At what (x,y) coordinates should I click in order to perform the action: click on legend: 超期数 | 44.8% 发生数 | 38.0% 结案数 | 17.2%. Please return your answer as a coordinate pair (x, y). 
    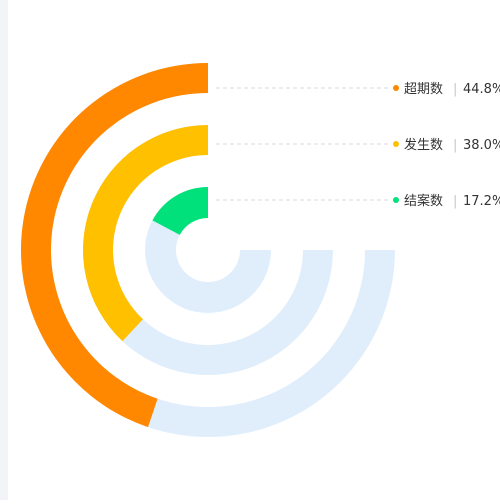
    Looking at the image, I should click on (358, 145).